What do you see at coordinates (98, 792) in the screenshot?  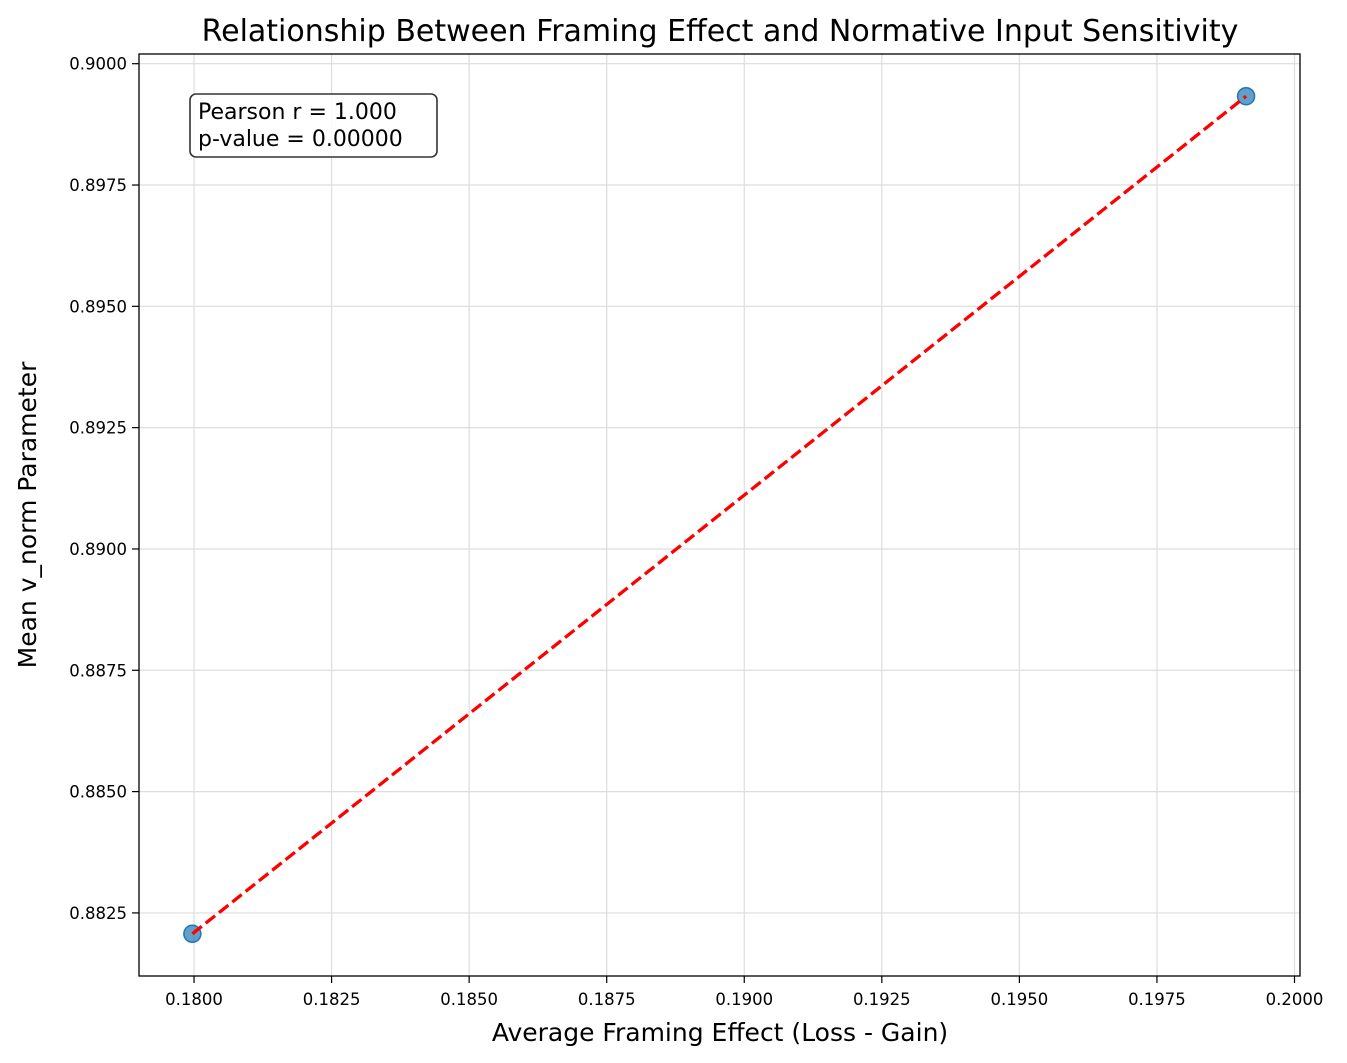 I see `y-tick-label: 0.8850` at bounding box center [98, 792].